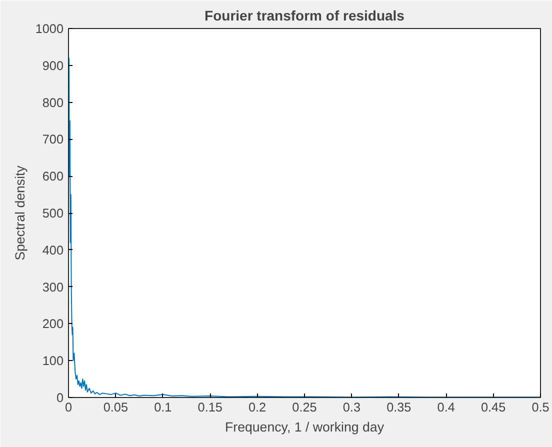 This screenshot has width=552, height=447. Describe the element at coordinates (304, 407) in the screenshot. I see `x-tick-label: 0.25` at that location.